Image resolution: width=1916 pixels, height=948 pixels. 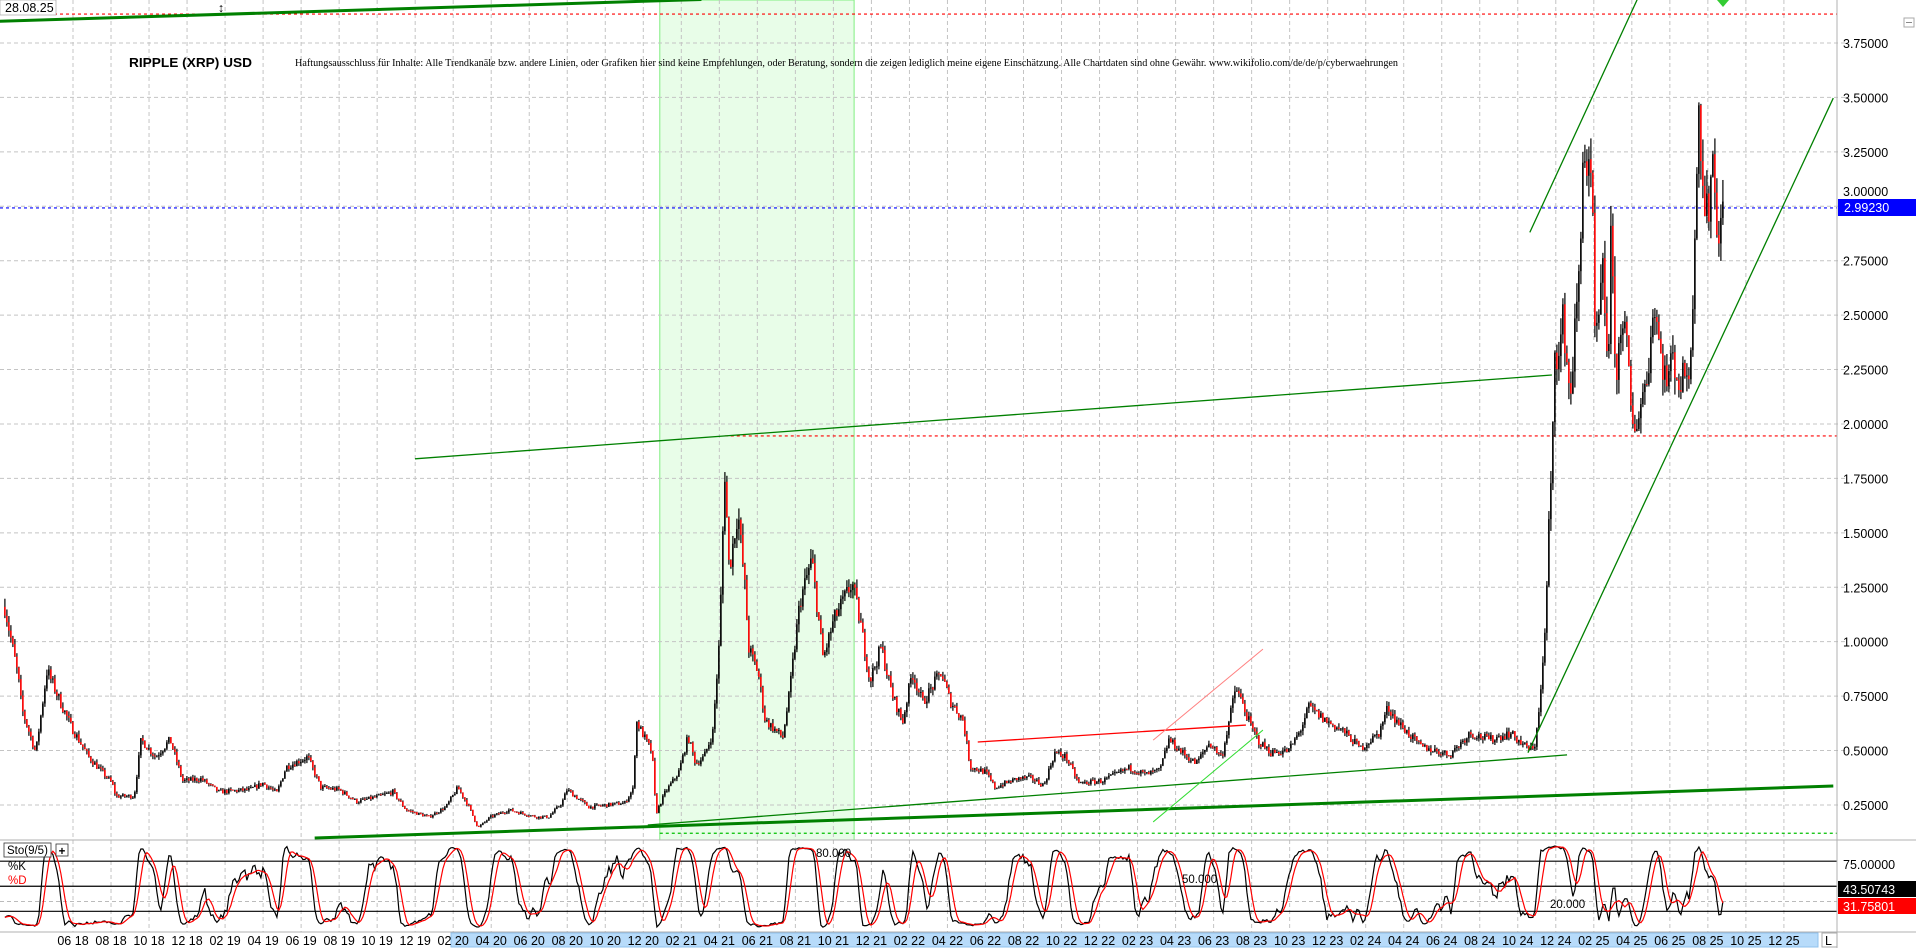 I want to click on y-tick-label: 2.00000, so click(x=1865, y=425).